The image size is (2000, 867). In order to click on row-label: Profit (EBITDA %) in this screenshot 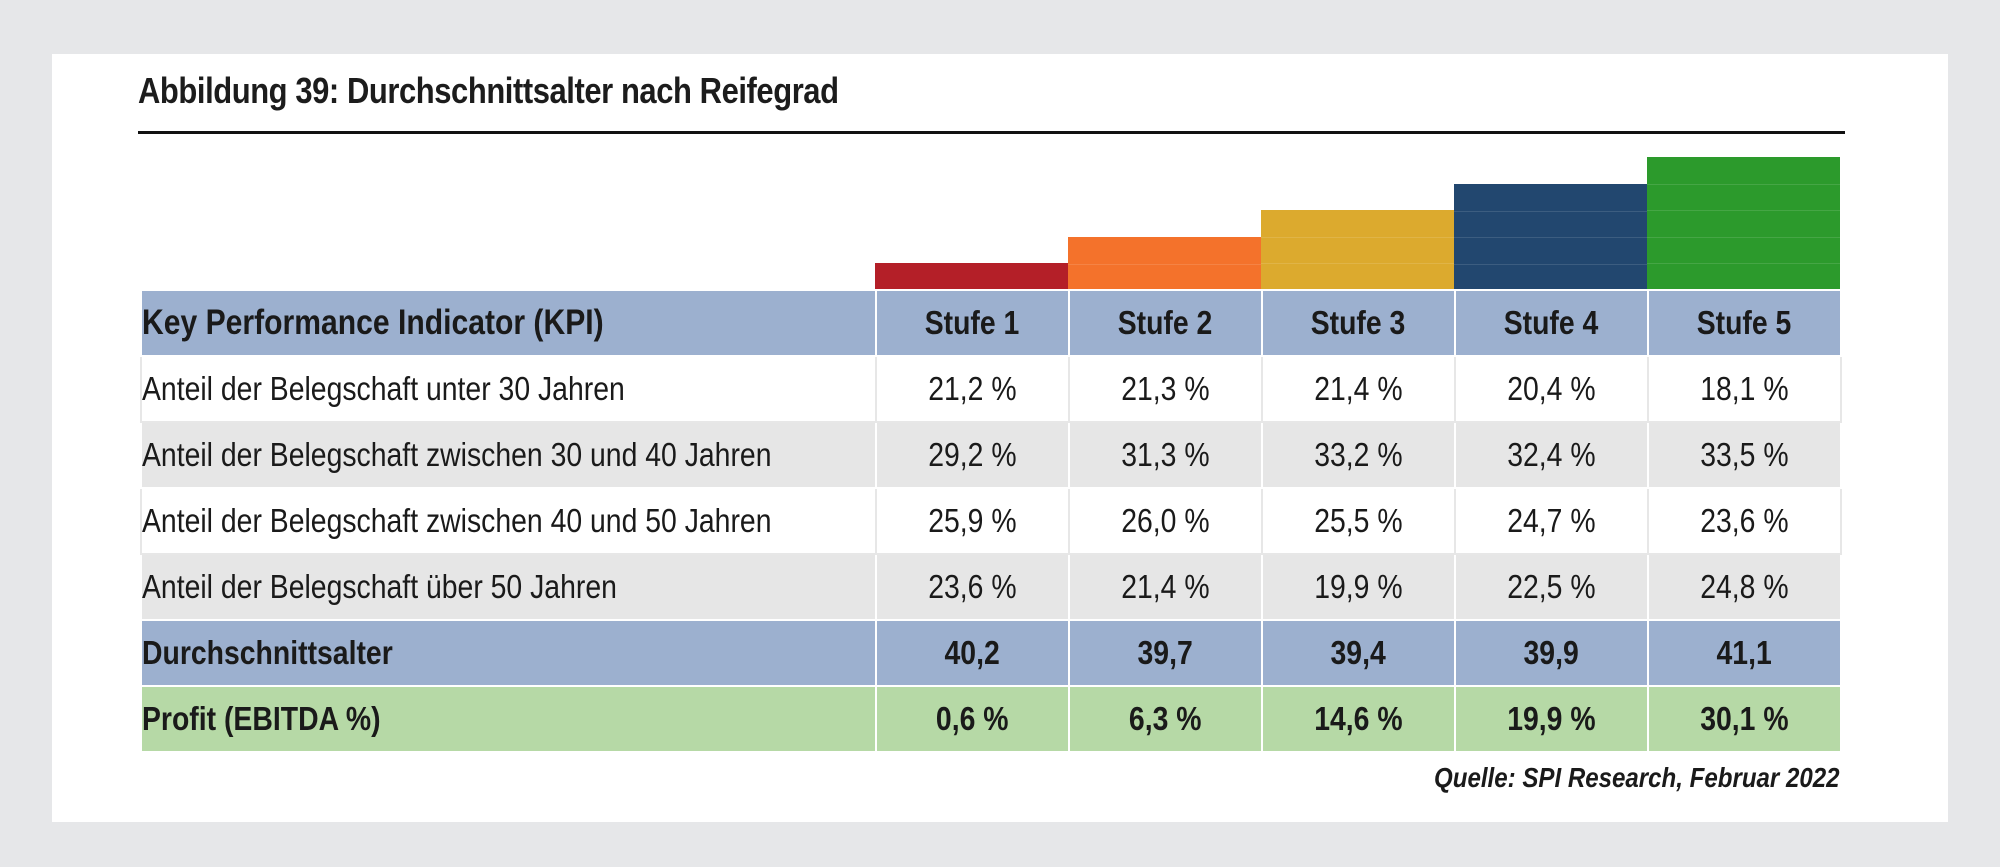, I will do `click(508, 719)`.